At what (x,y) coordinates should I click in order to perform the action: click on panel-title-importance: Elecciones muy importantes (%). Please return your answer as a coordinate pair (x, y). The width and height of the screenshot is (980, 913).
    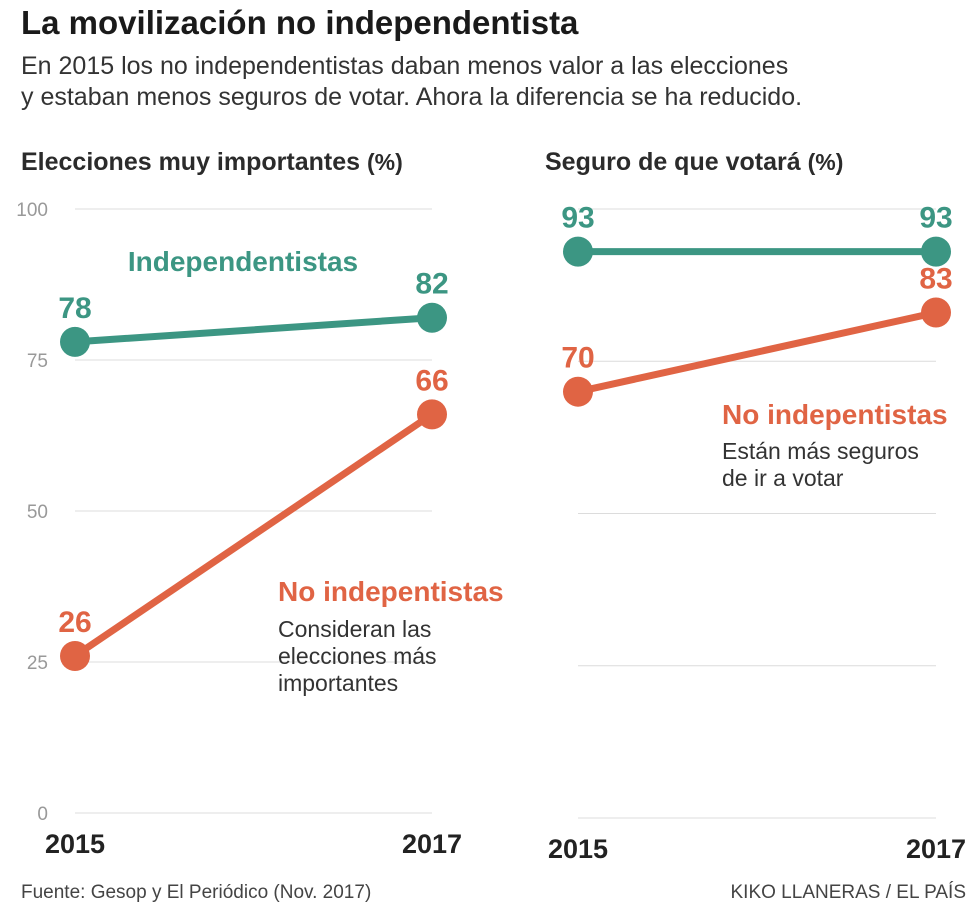
    Looking at the image, I should click on (212, 162).